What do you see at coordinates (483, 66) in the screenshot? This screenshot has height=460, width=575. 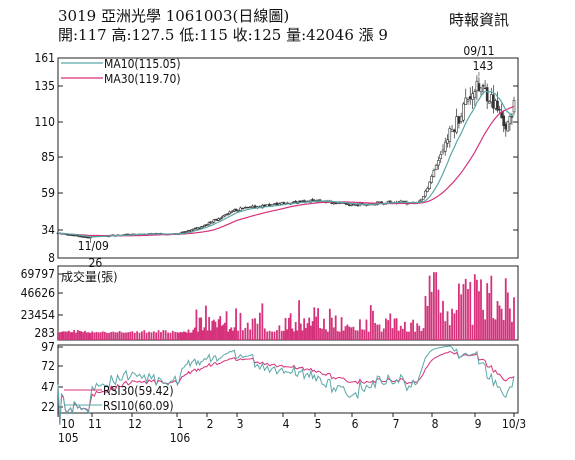 I see `high-value-label: 143` at bounding box center [483, 66].